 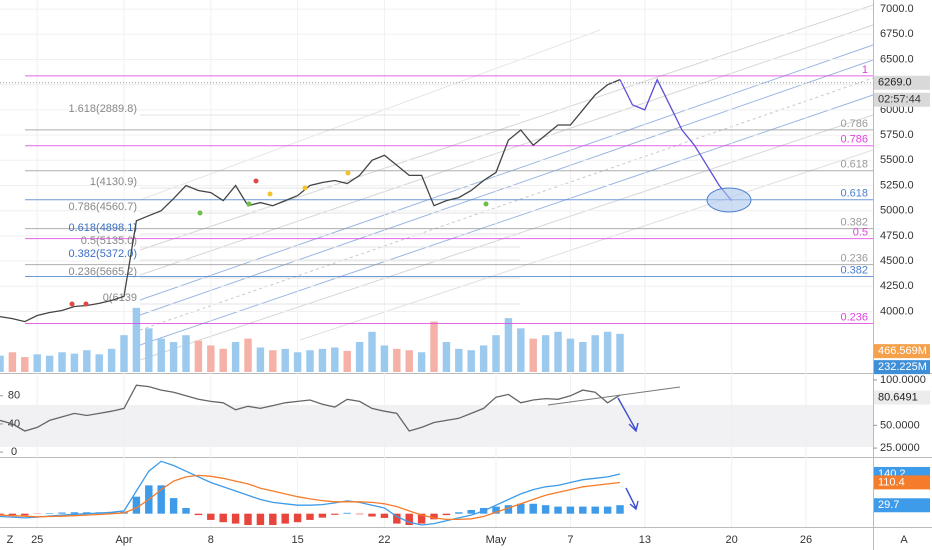 I want to click on x-tick-label: 25, so click(x=37, y=540).